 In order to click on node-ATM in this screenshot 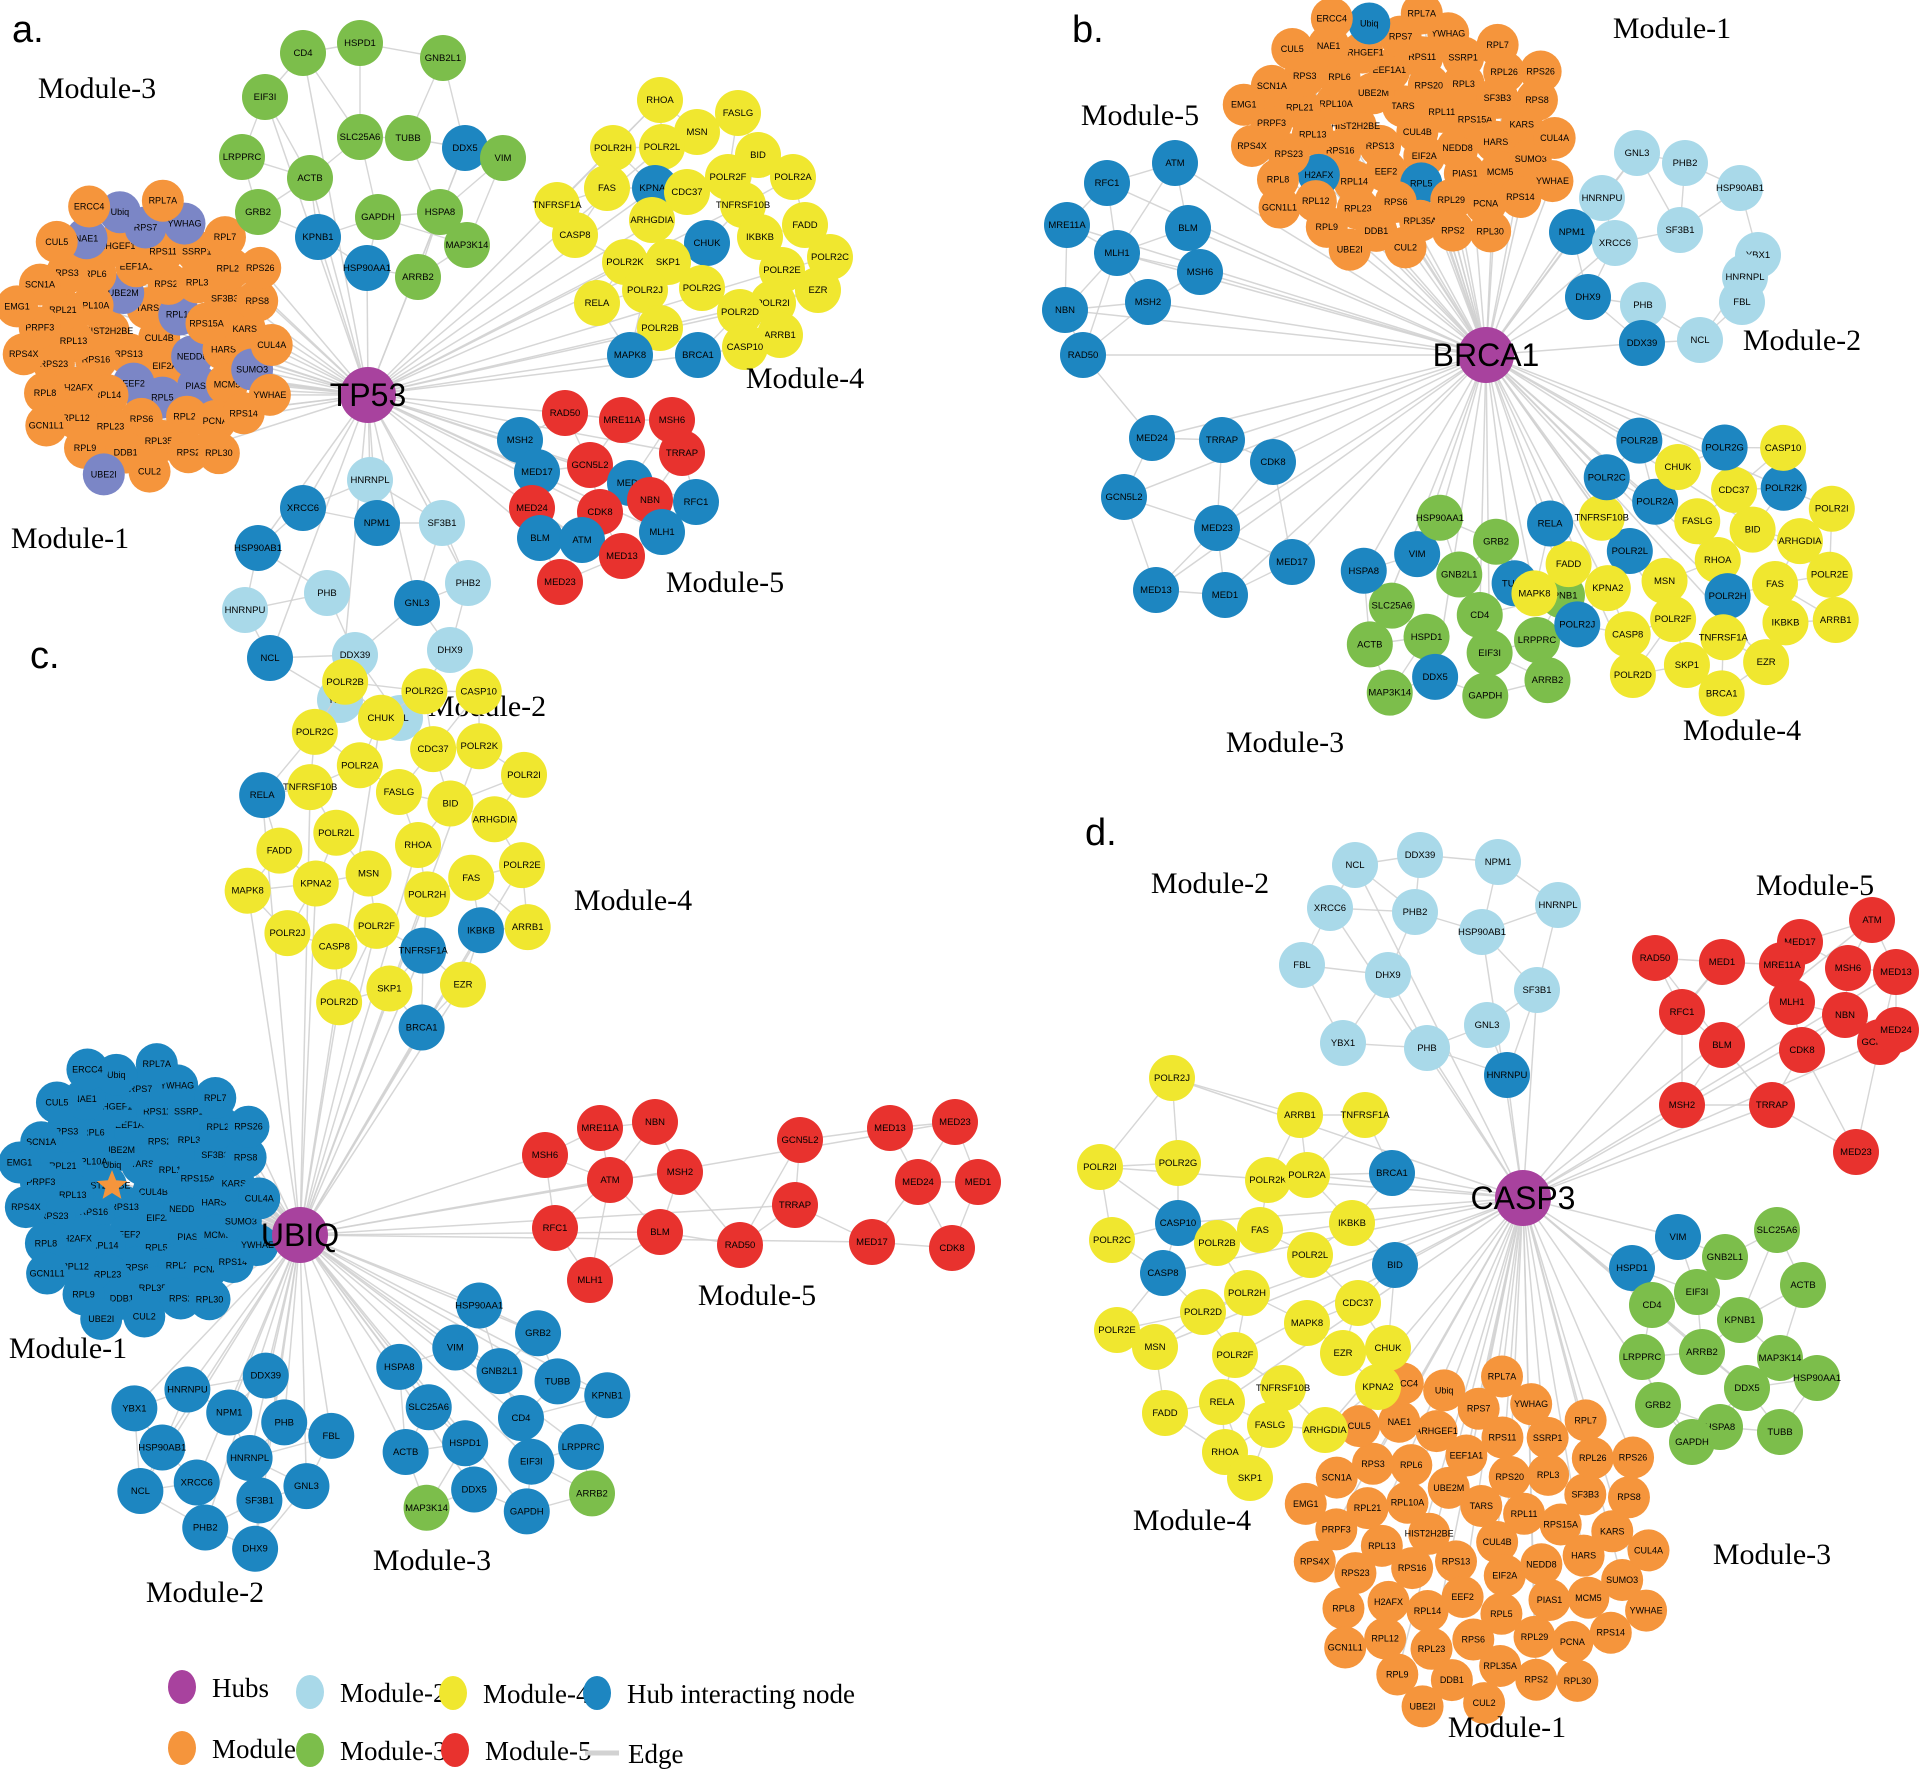, I will do `click(610, 1180)`.